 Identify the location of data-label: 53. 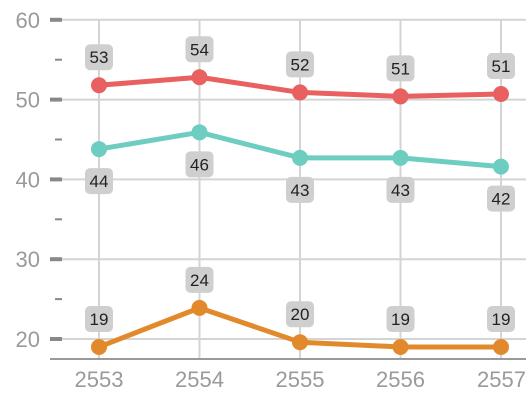
(99, 57).